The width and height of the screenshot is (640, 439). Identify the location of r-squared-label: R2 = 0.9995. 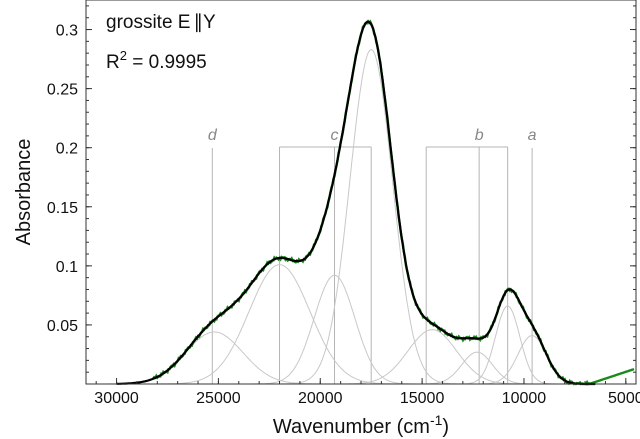
(156, 60).